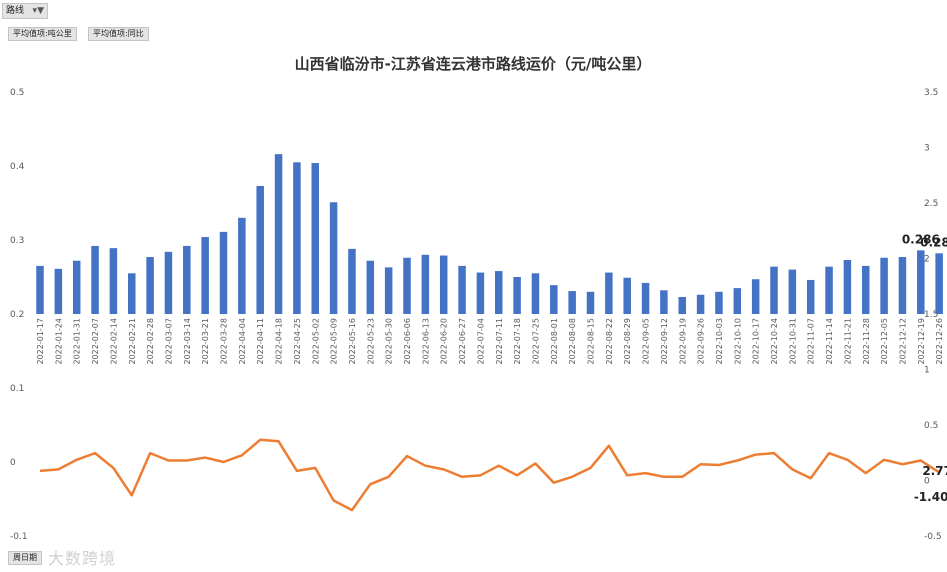 This screenshot has width=947, height=572. What do you see at coordinates (17, 389) in the screenshot?
I see `left-tick-label: 0.1` at bounding box center [17, 389].